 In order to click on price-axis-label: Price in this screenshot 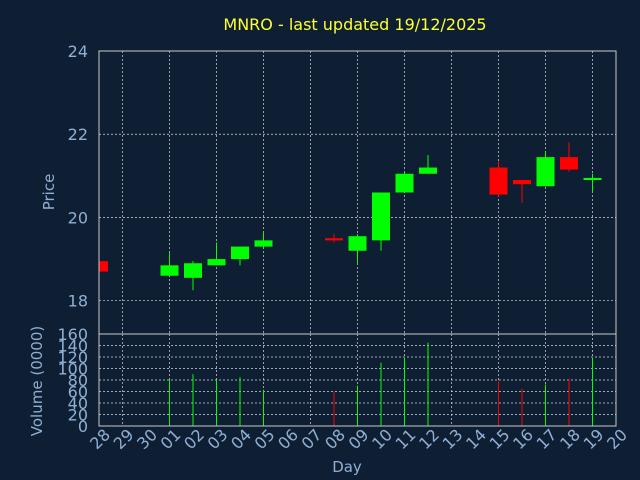, I will do `click(49, 192)`.